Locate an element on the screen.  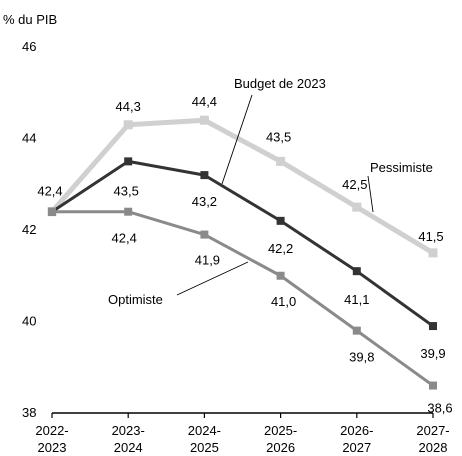
y-tick-label: 44 is located at coordinates (29, 138).